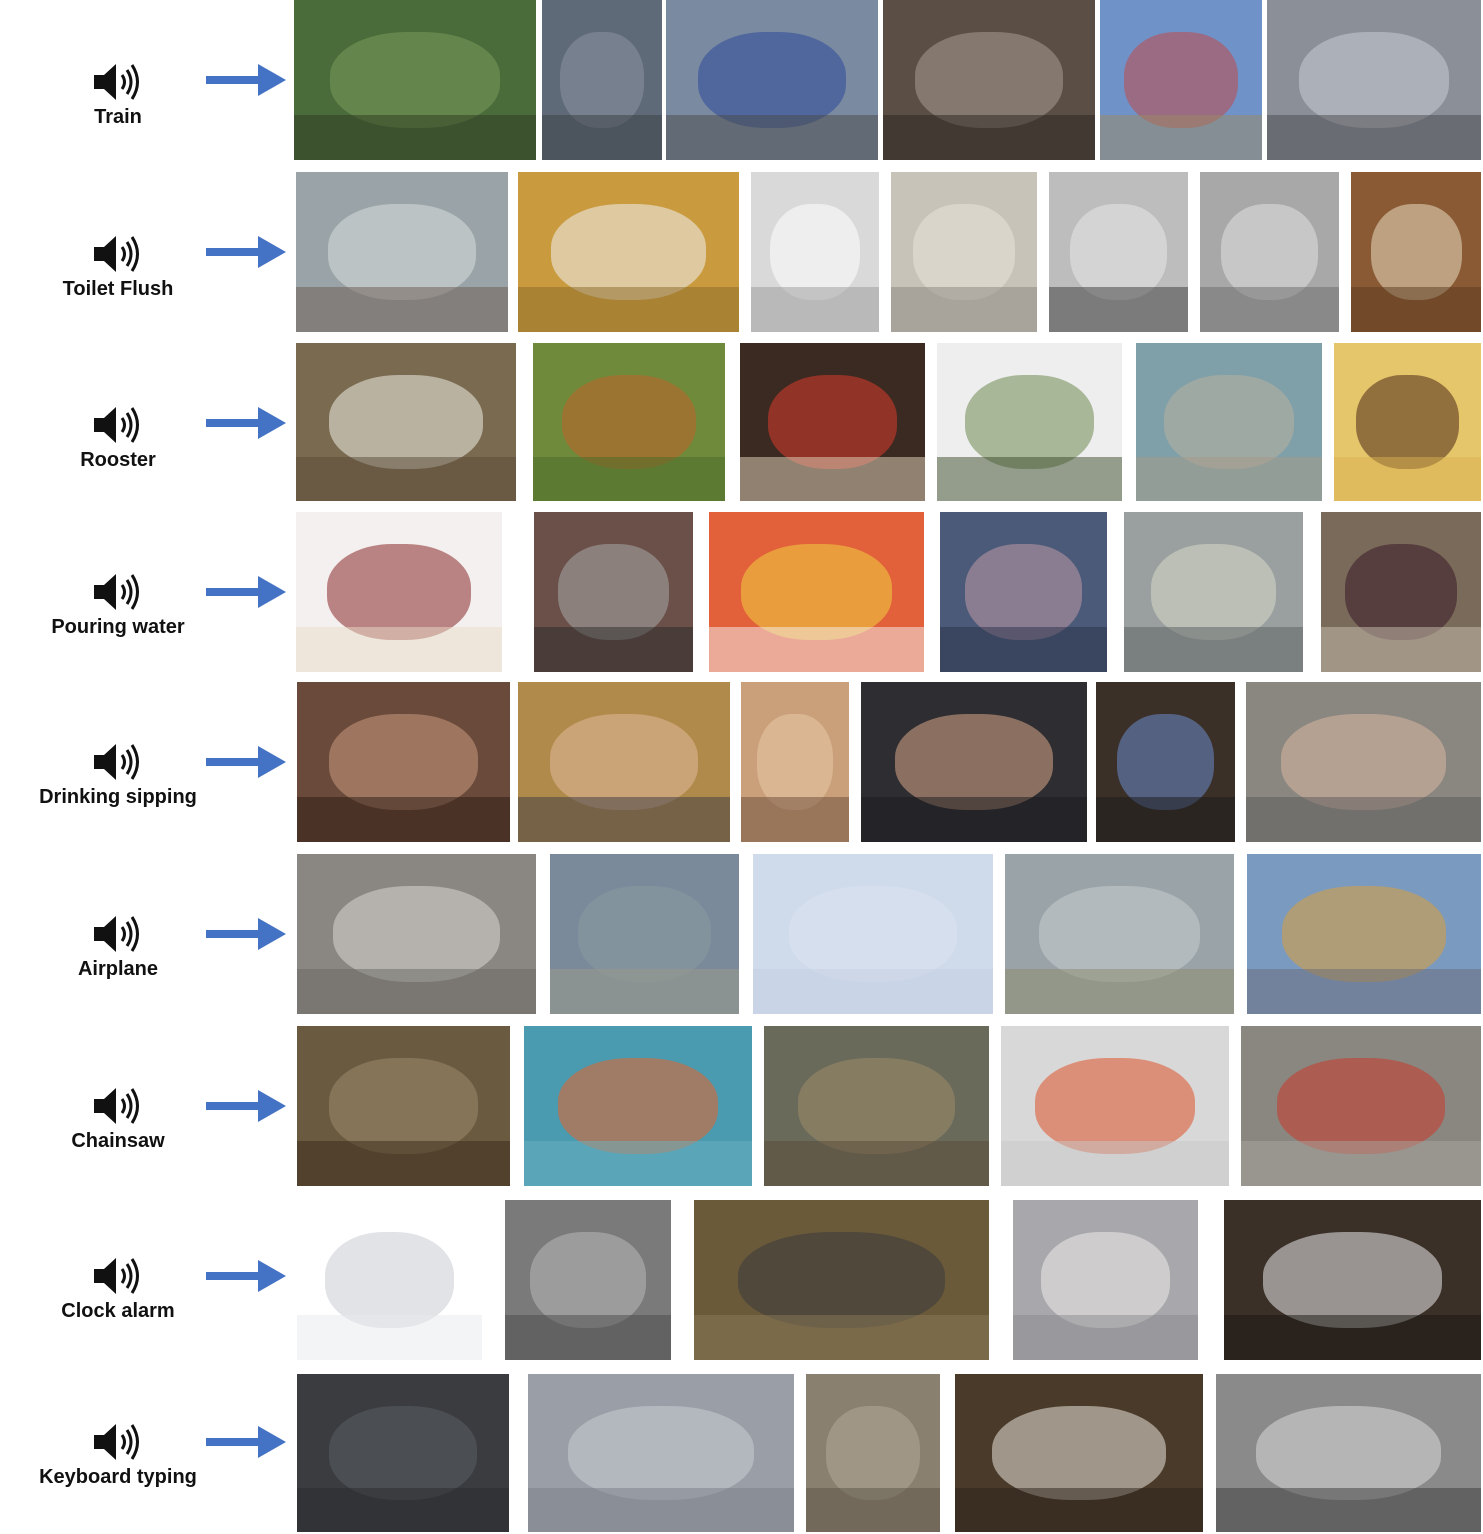 The width and height of the screenshot is (1483, 1534). I want to click on row-label: Toilet Flush, so click(118, 289).